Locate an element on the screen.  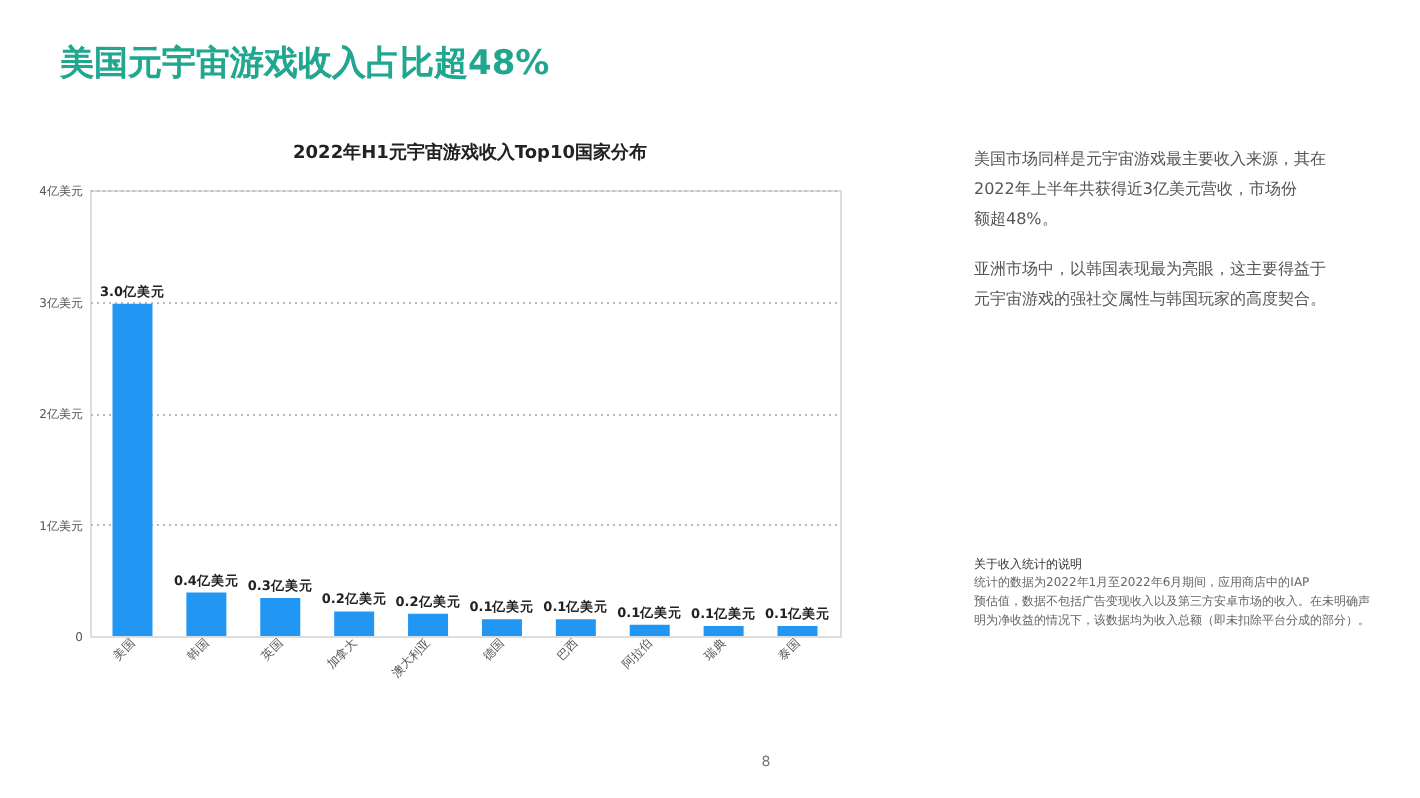
chart-subtitle: 2022年H1元宇宙游戏收入Top10国家分布 is located at coordinates (470, 153).